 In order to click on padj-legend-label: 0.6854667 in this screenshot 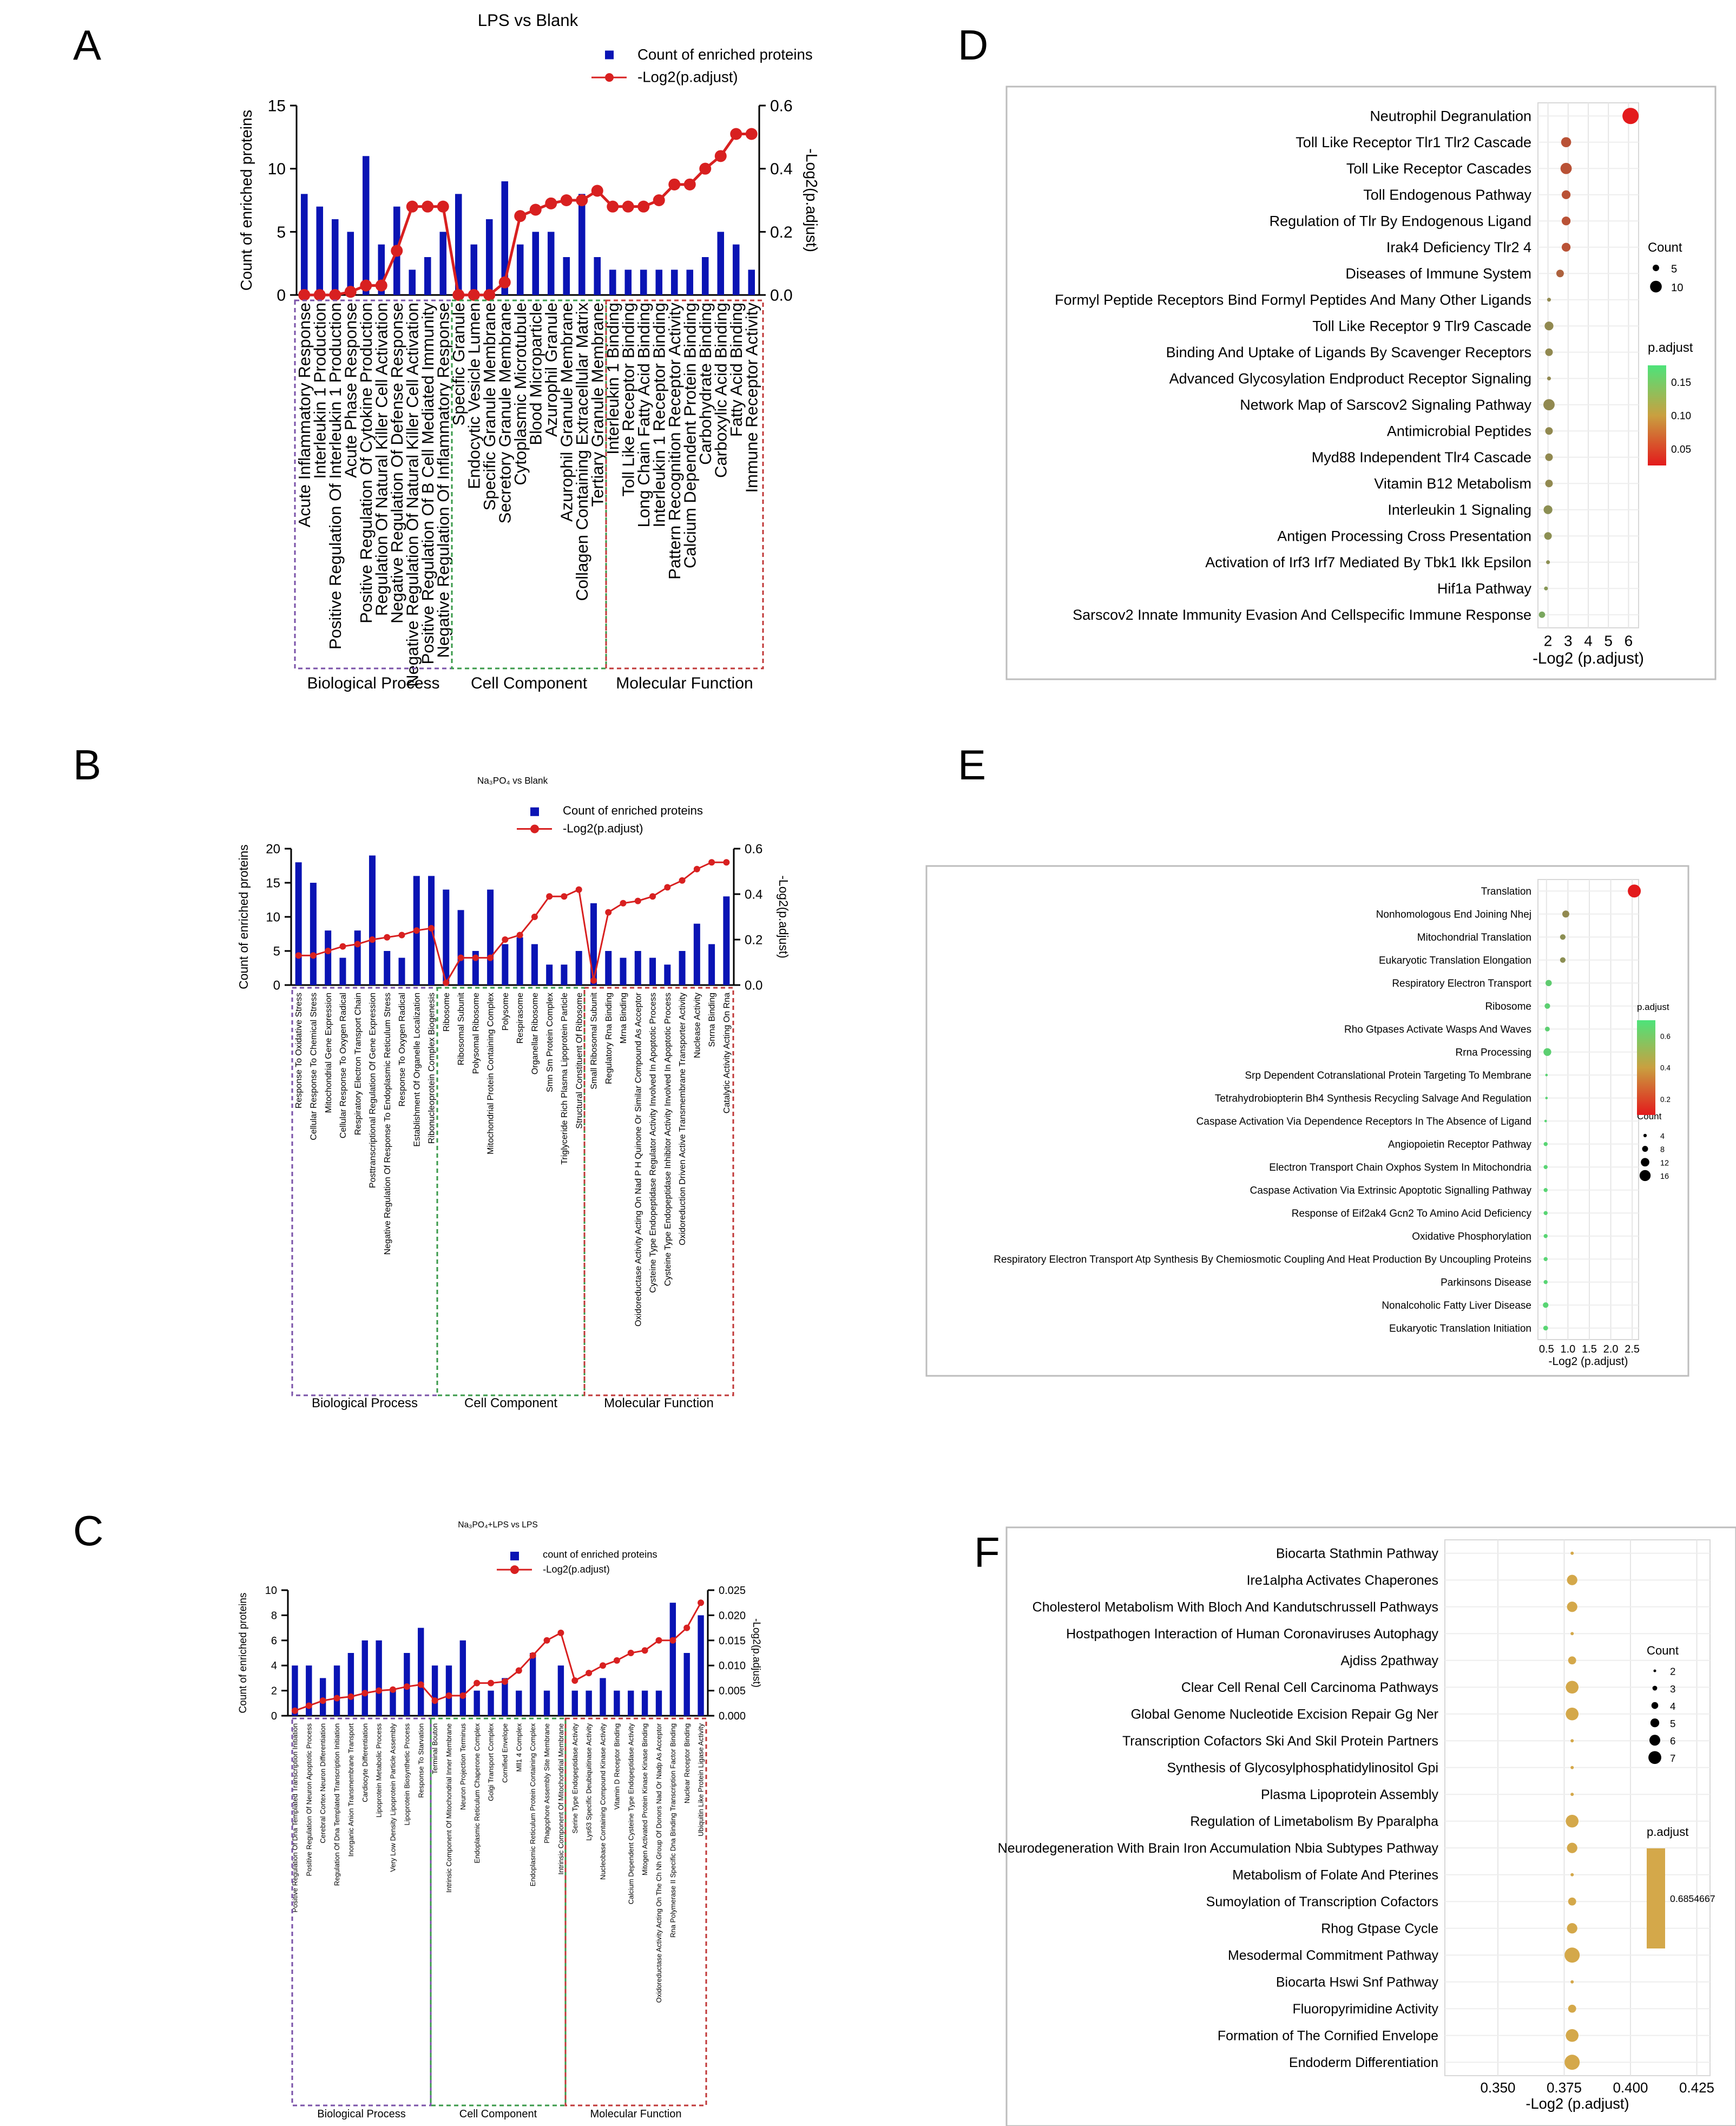, I will do `click(1693, 1898)`.